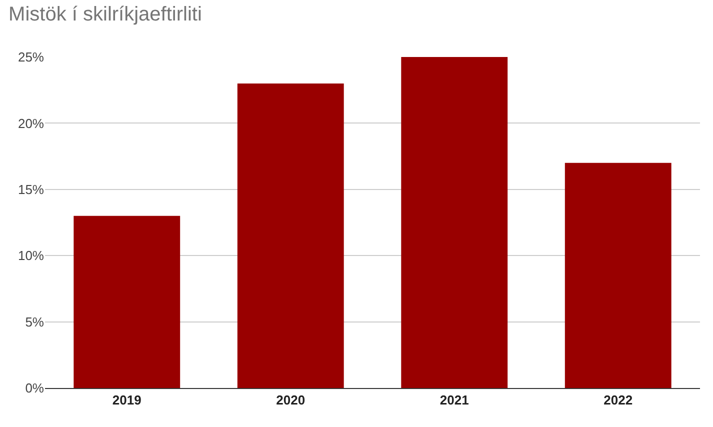 The height and width of the screenshot is (427, 713). I want to click on x-tick-label: 2022, so click(618, 400).